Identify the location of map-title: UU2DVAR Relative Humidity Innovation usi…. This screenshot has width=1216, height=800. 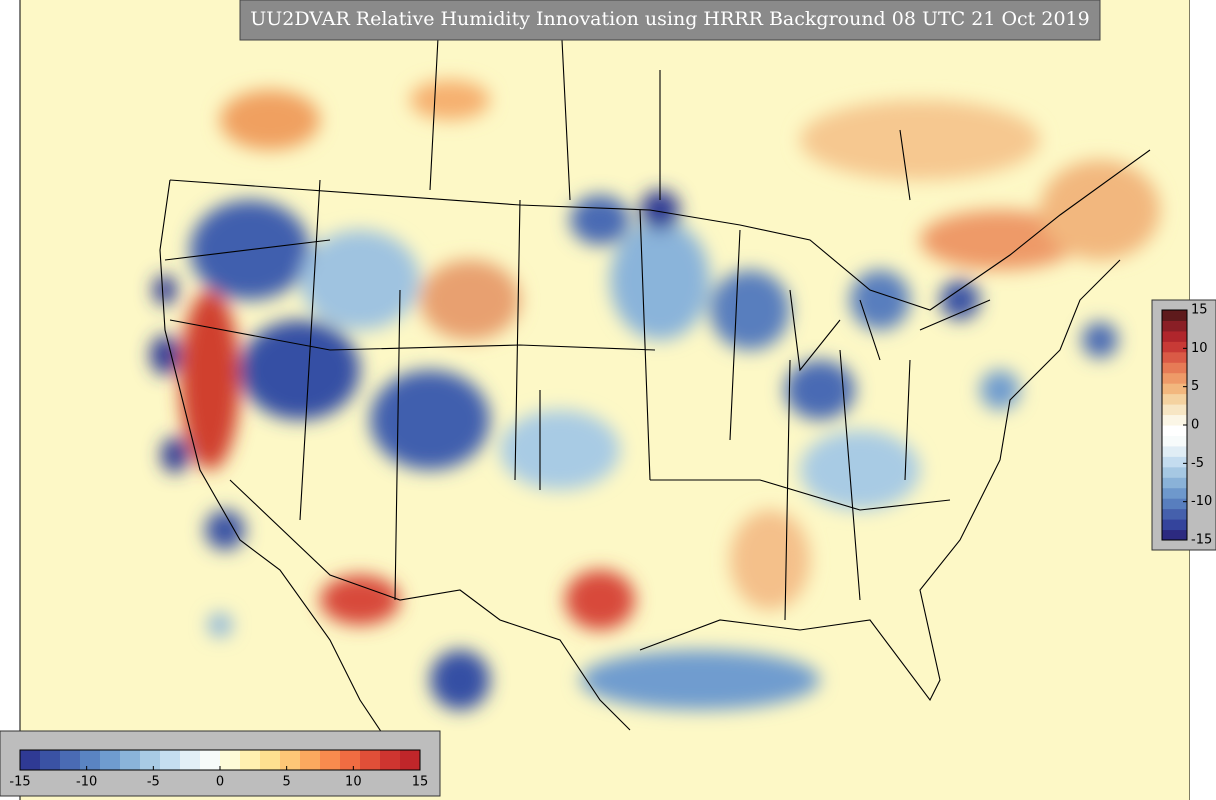
(669, 19).